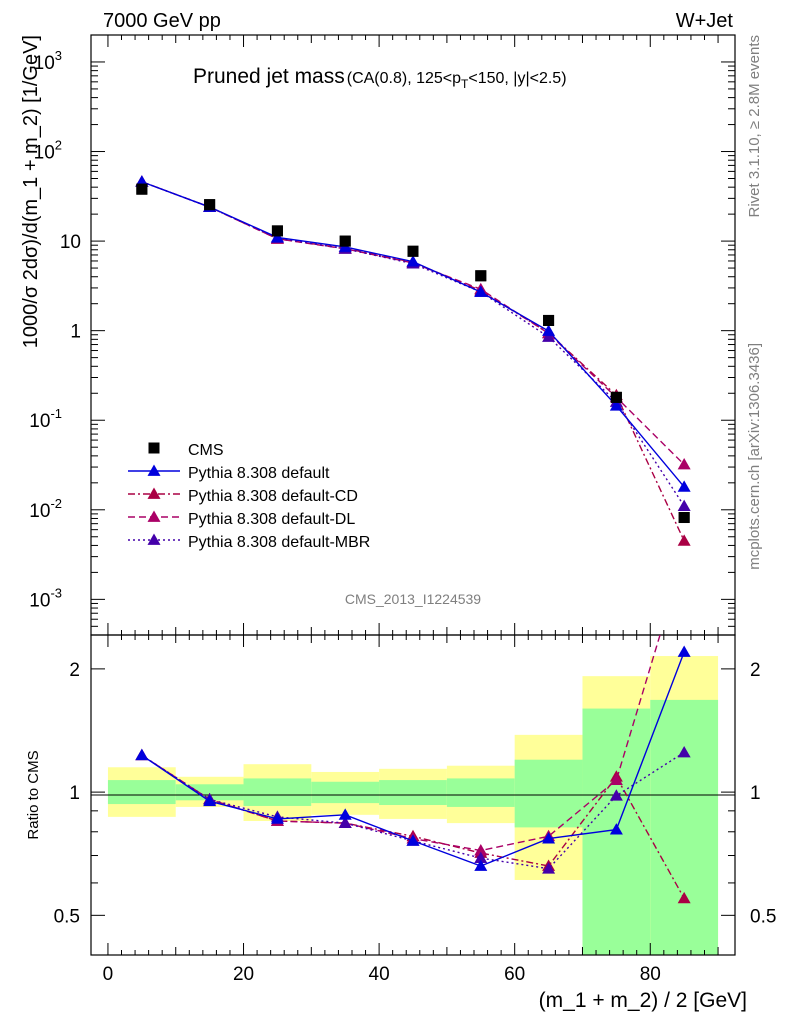 This screenshot has width=786, height=1024. Describe the element at coordinates (465, 84) in the screenshot. I see `main-title-subscript: T` at that location.